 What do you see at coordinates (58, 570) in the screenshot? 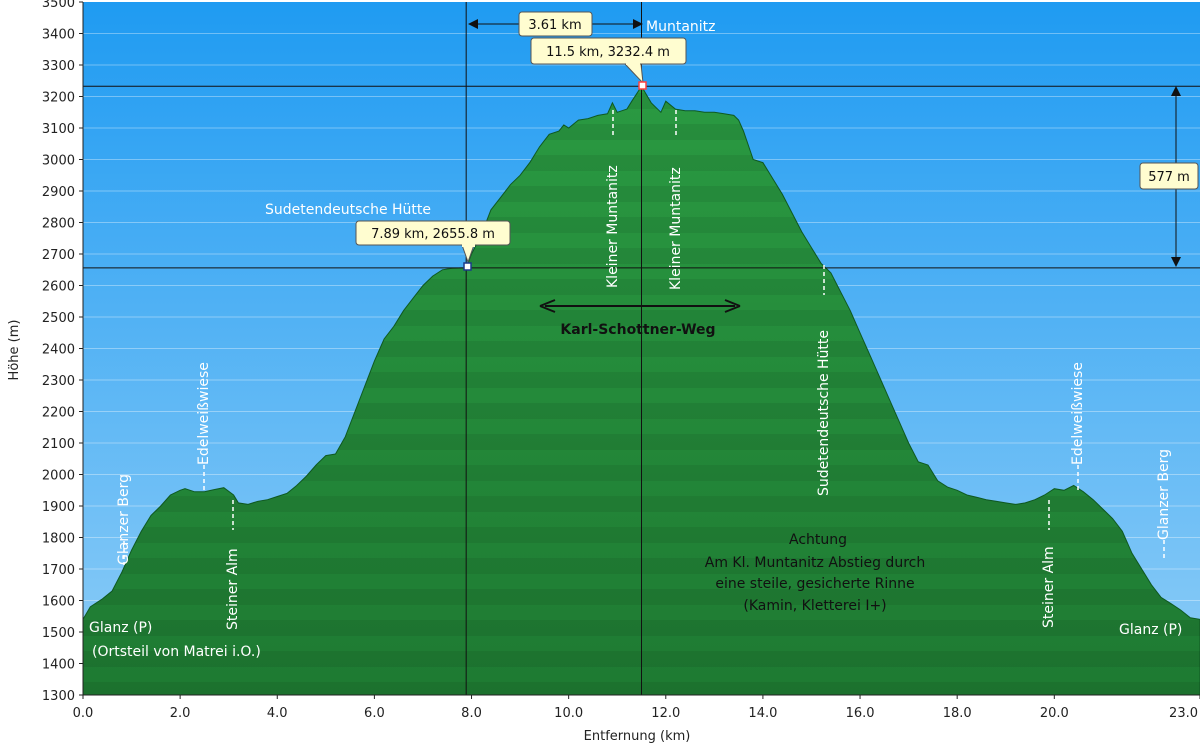
I see `y-tick-label: 1700` at bounding box center [58, 570].